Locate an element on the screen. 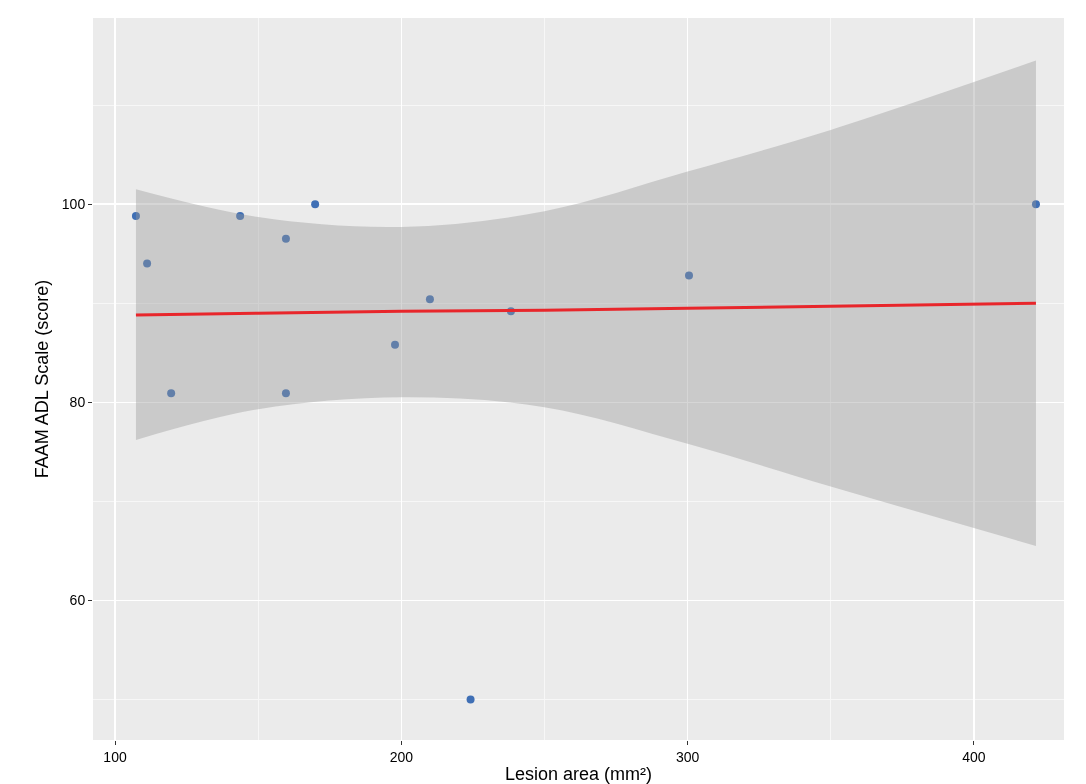 The image size is (1086, 784). y-tick-label: 60 is located at coordinates (77, 600).